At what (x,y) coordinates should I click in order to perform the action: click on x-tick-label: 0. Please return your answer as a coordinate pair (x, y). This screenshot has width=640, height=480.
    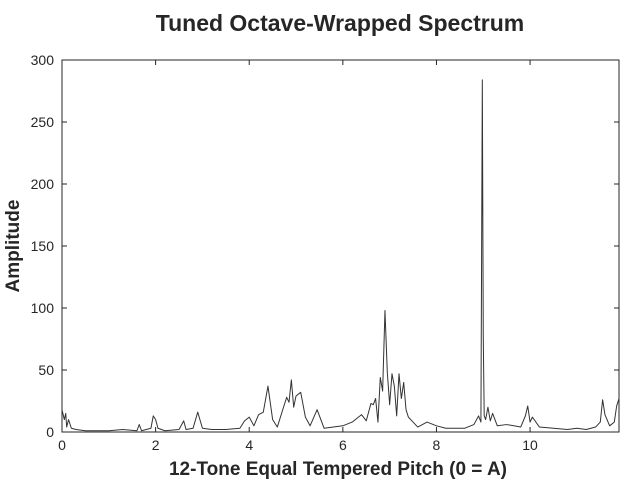
    Looking at the image, I should click on (62, 445).